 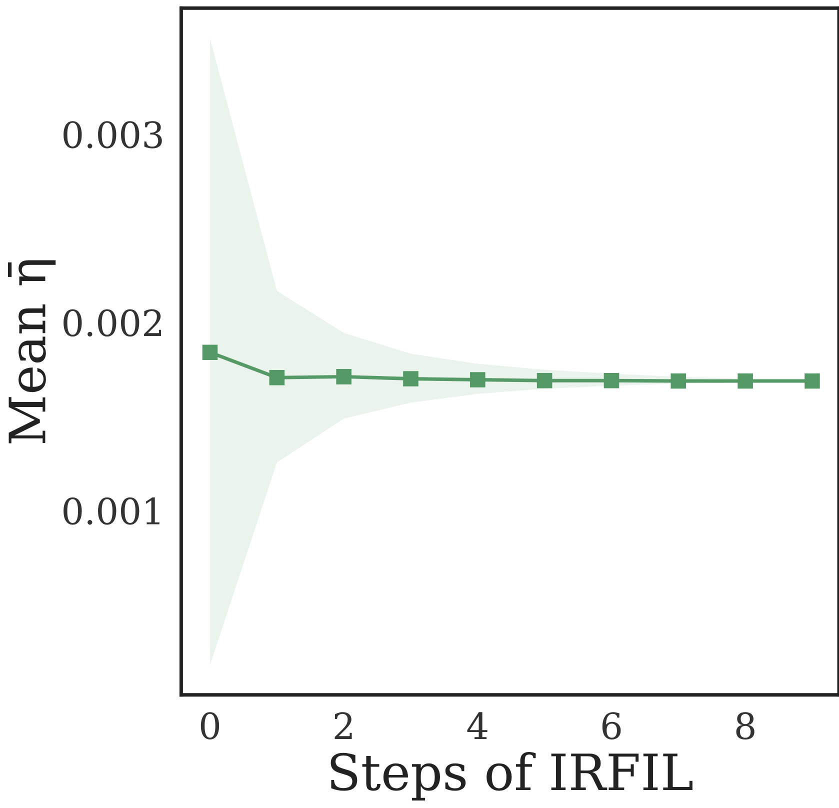 I want to click on x-tick-label: 2, so click(x=343, y=725).